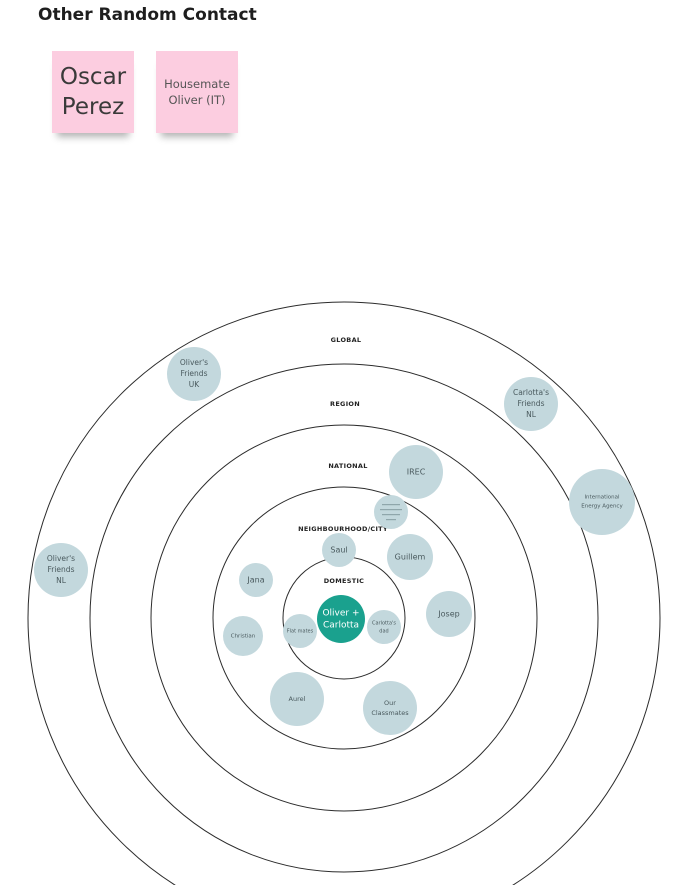  I want to click on node-flat-mates: Flat mates, so click(300, 631).